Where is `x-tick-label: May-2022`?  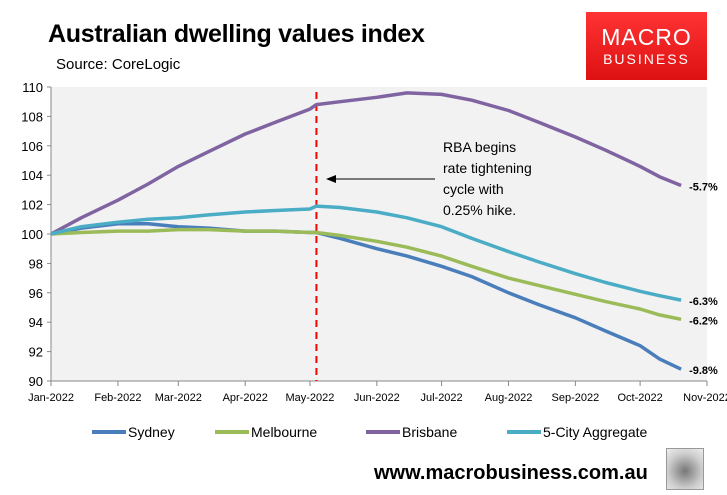 x-tick-label: May-2022 is located at coordinates (309, 398).